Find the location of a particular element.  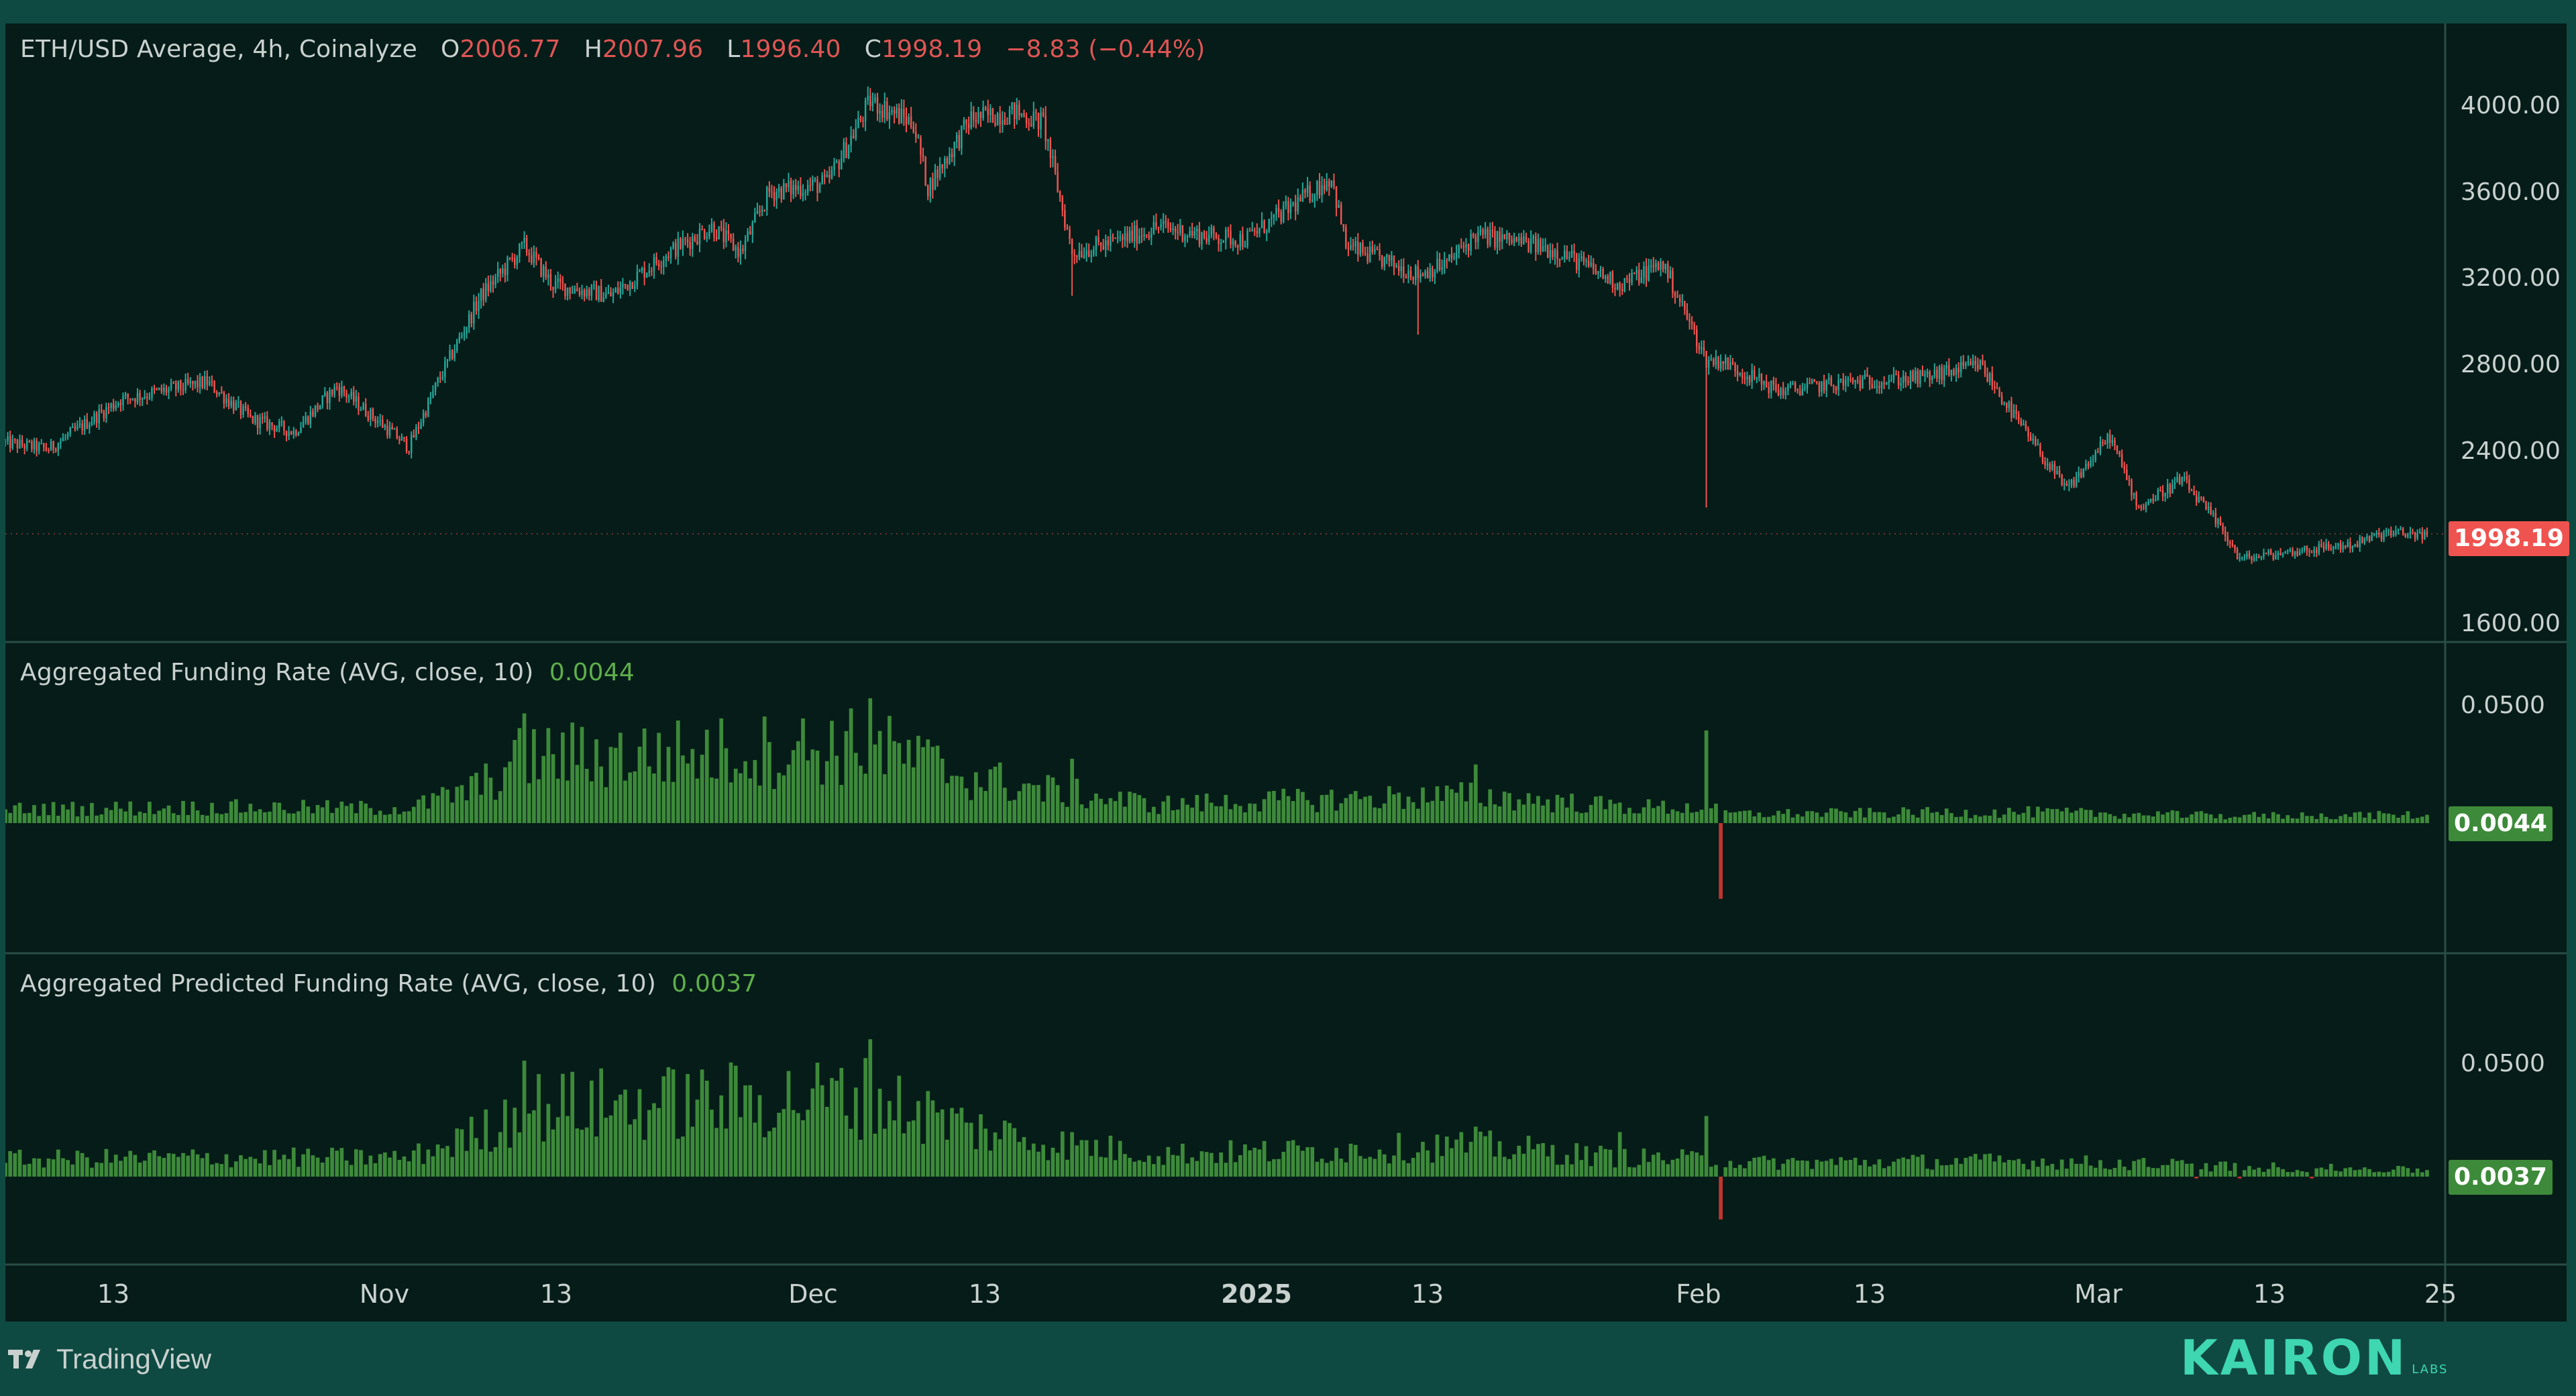

tradingview-watermark: TradingView is located at coordinates (109, 1359).